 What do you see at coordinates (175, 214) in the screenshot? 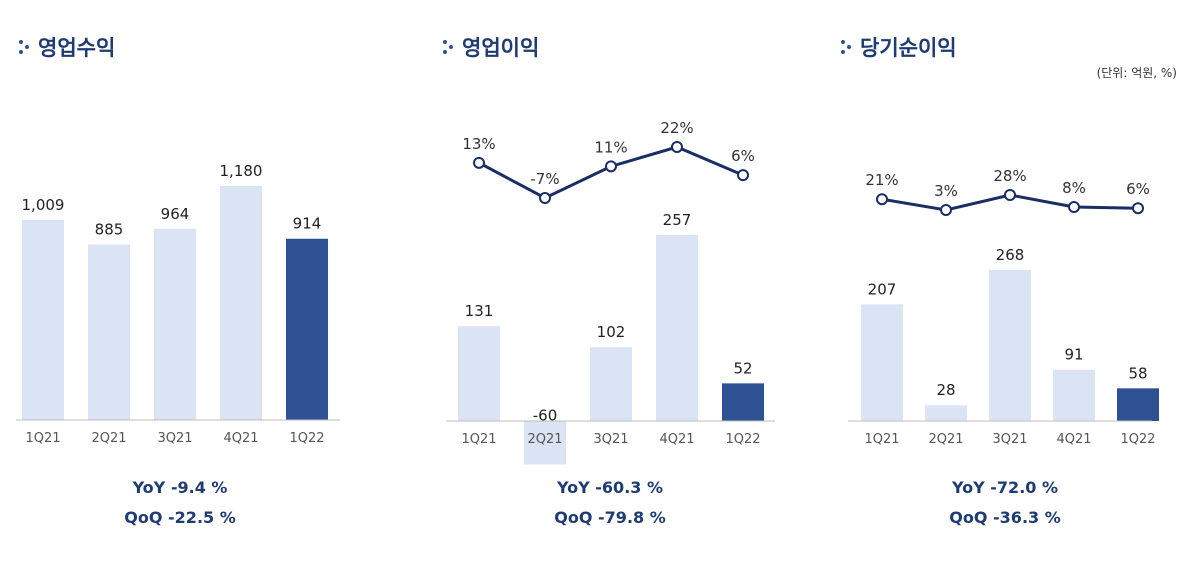
I see `data-label: 964` at bounding box center [175, 214].